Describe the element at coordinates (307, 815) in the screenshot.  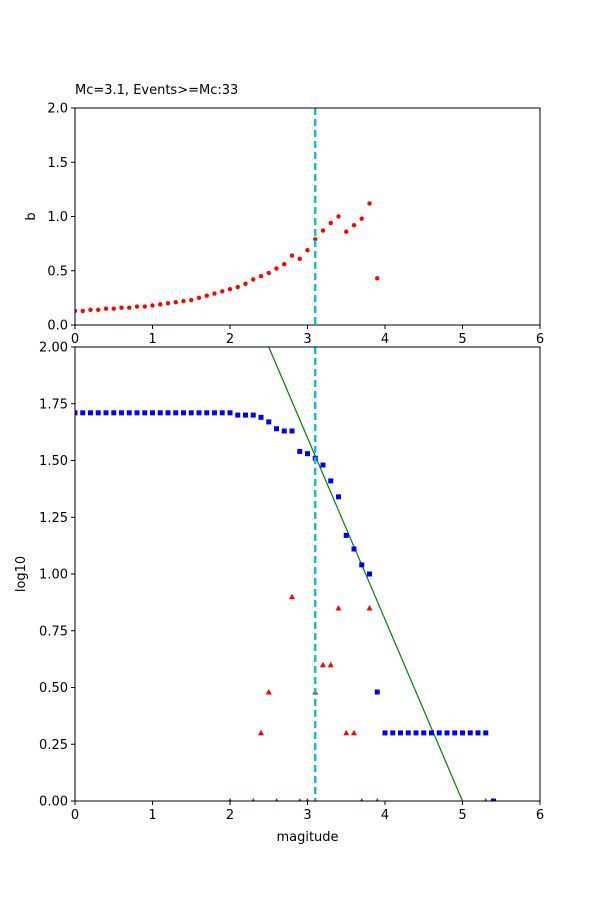
I see `bottom-xtick-label: 3` at that location.